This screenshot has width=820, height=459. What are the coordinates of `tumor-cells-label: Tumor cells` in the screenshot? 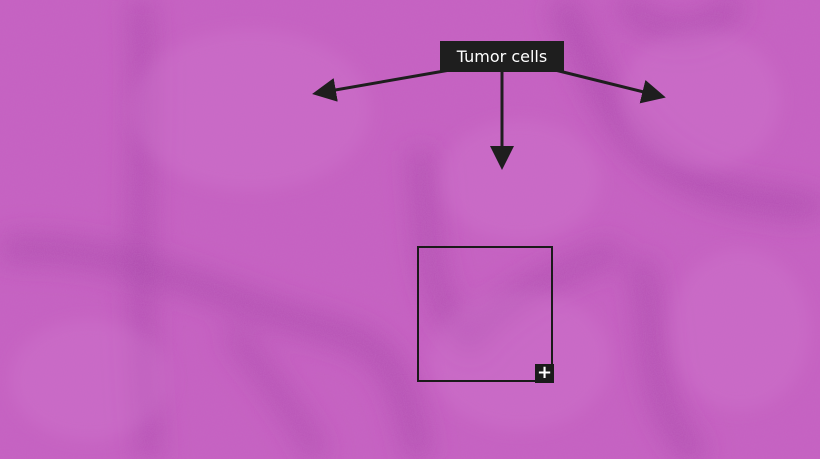 It's located at (502, 56).